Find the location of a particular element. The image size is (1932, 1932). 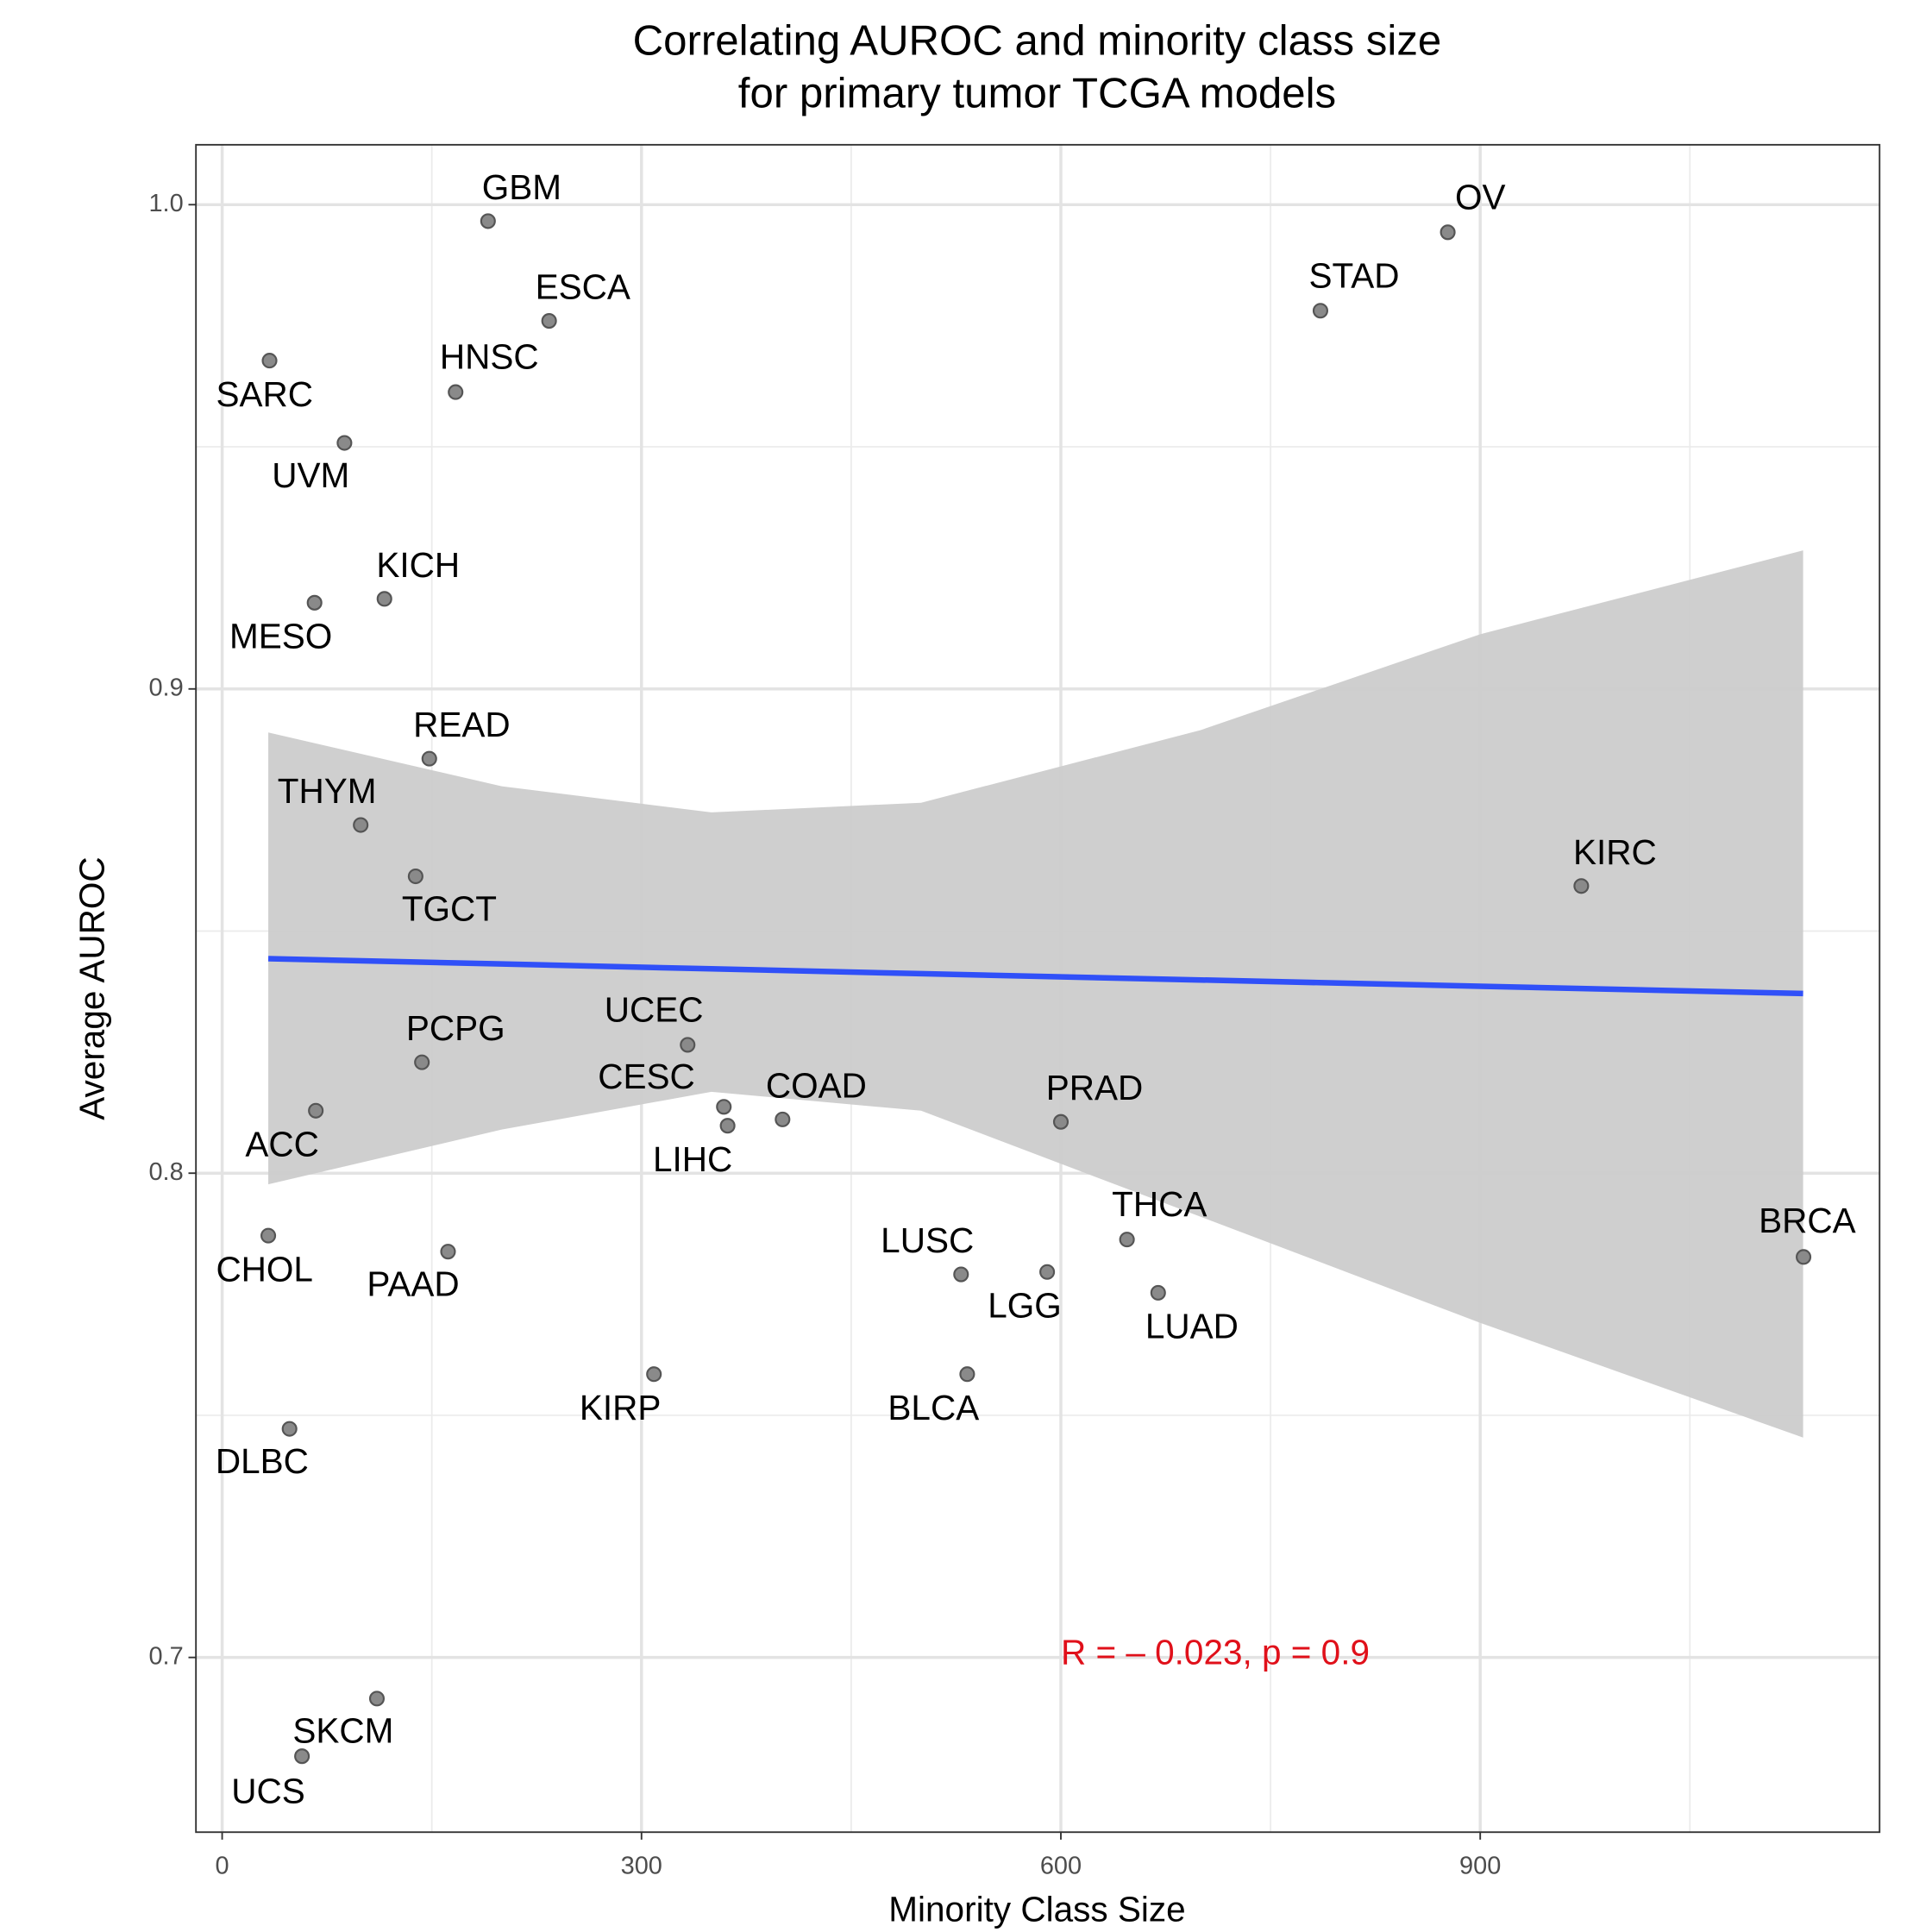

point-label: PAAD is located at coordinates (413, 1283).